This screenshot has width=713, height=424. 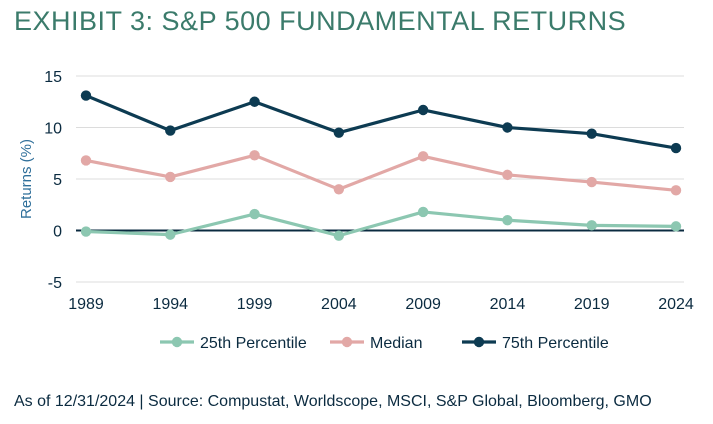 What do you see at coordinates (339, 304) in the screenshot?
I see `x-tick-label: 2004` at bounding box center [339, 304].